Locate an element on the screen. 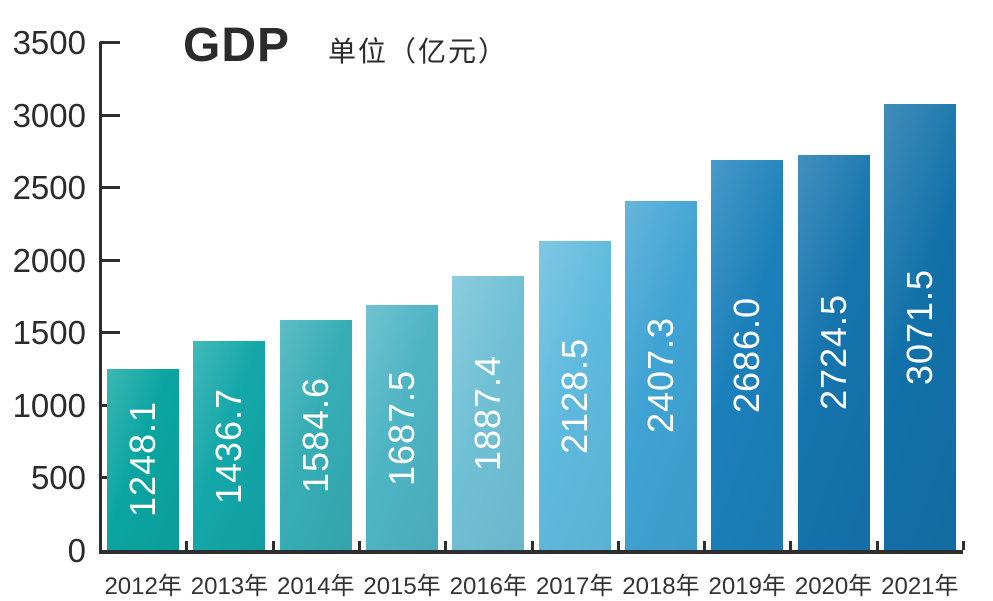  bar-value-label: 1584.6 is located at coordinates (315, 435).